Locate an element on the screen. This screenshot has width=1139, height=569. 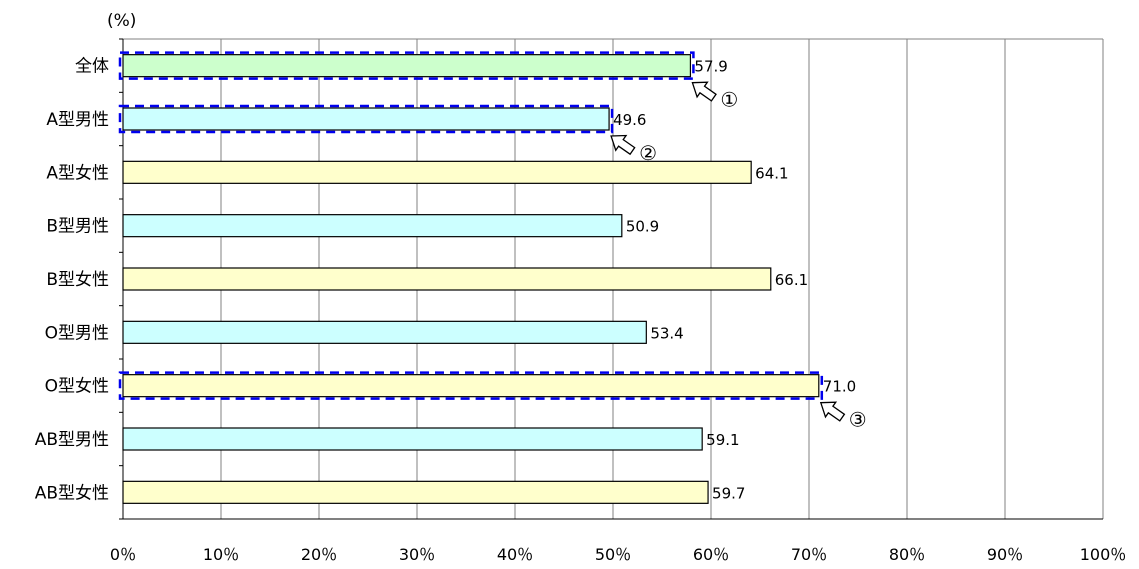
value-label: 59.1 is located at coordinates (722, 440).